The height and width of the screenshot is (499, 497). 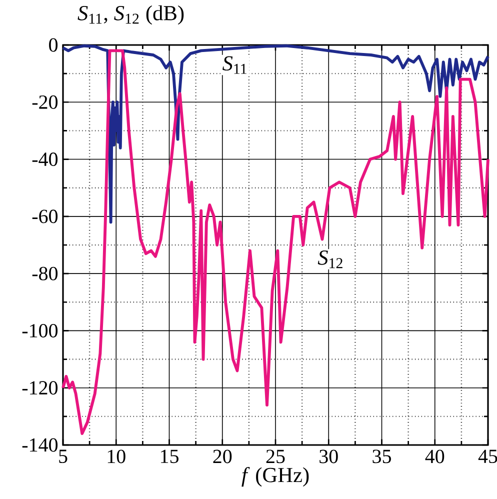 I want to click on y-tick-label: -60, so click(x=45, y=217).